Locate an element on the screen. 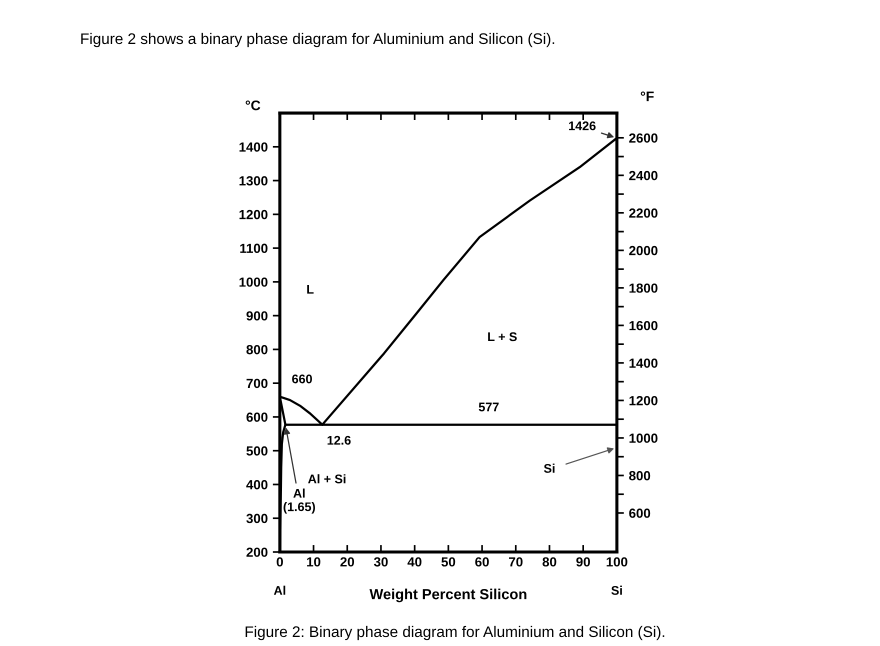 Image resolution: width=880 pixels, height=646 pixels. y-tick-label: 300 is located at coordinates (257, 519).